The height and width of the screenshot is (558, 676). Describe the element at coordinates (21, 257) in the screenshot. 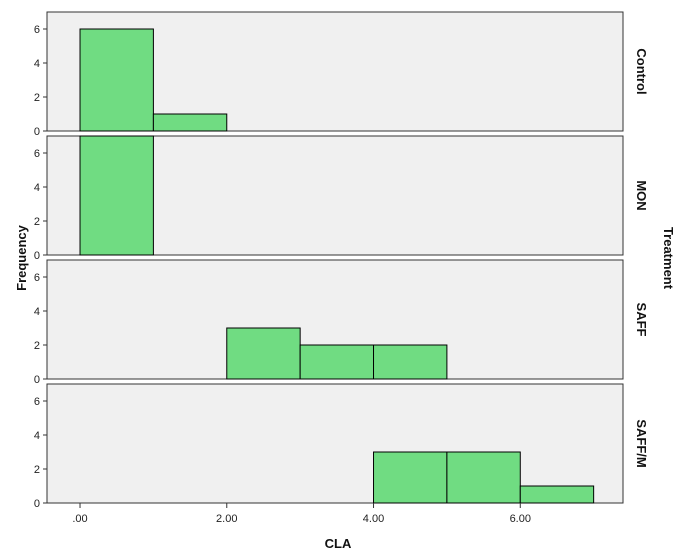

I see `y-axis-title: Frequency` at that location.